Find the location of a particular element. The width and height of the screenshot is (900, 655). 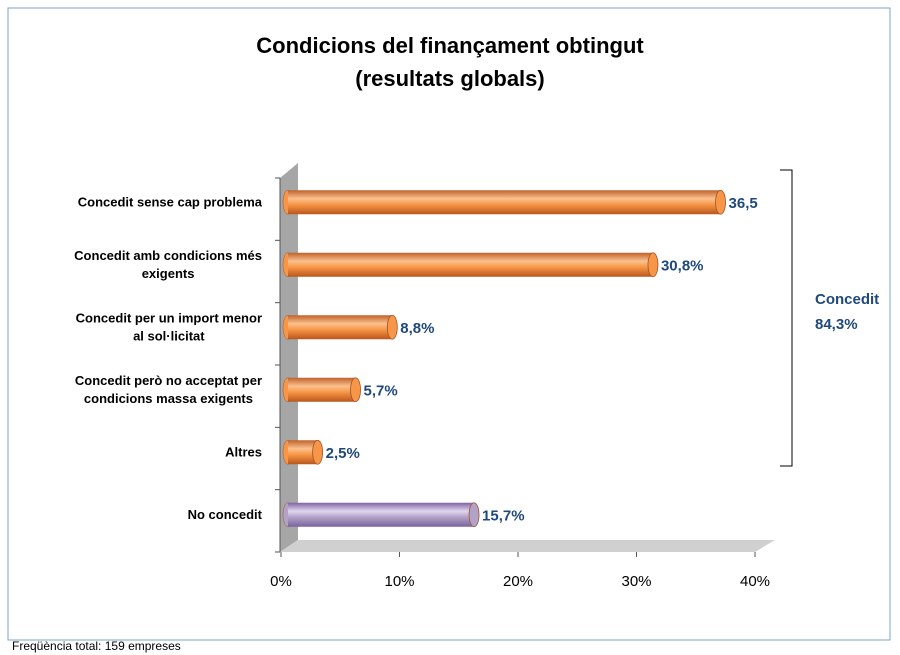

category-label: condicions massa exigents is located at coordinates (168, 398).